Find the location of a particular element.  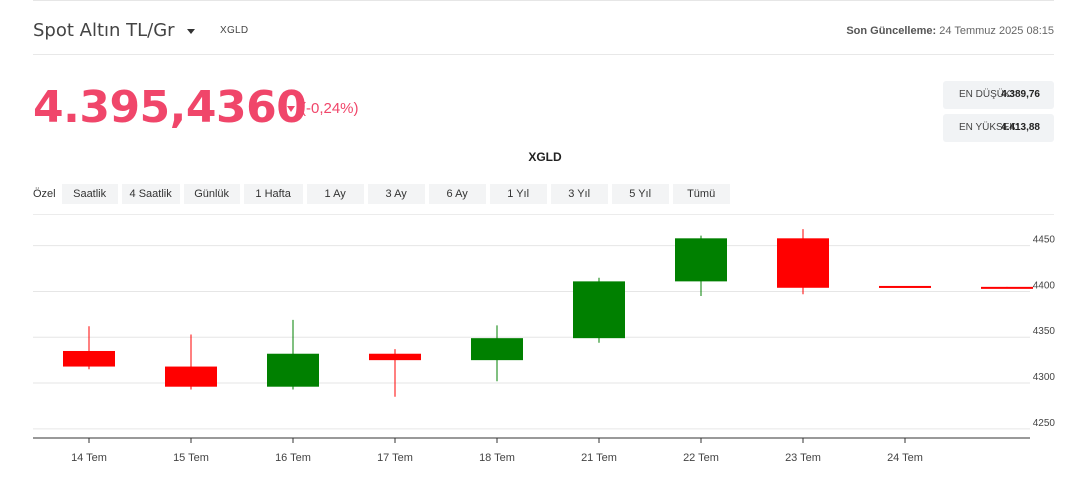

y-tick-label: 4250 is located at coordinates (1044, 423).